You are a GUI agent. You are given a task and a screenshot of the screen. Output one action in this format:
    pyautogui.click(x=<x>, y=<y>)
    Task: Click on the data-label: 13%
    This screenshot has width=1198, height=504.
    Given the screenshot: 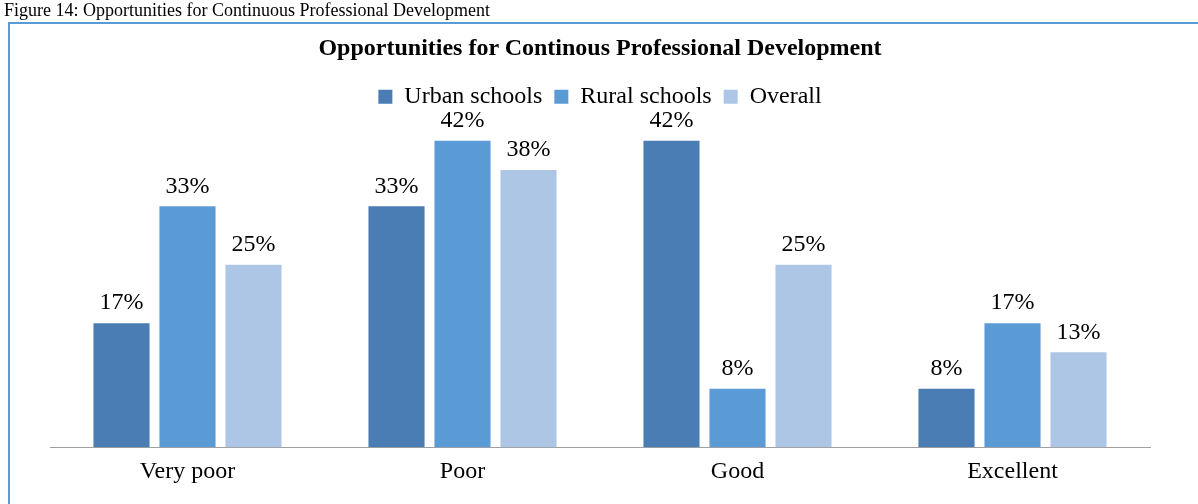 What is the action you would take?
    pyautogui.click(x=1078, y=330)
    